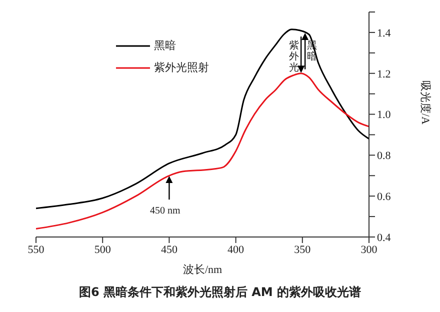 The height and width of the screenshot is (312, 440). Describe the element at coordinates (236, 250) in the screenshot. I see `x-tick-label: 400` at that location.